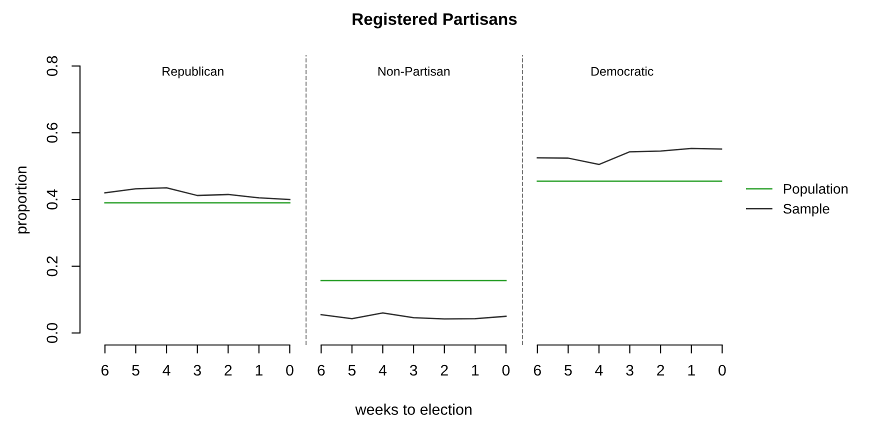  I want to click on text: Non-Partisan, so click(414, 71).